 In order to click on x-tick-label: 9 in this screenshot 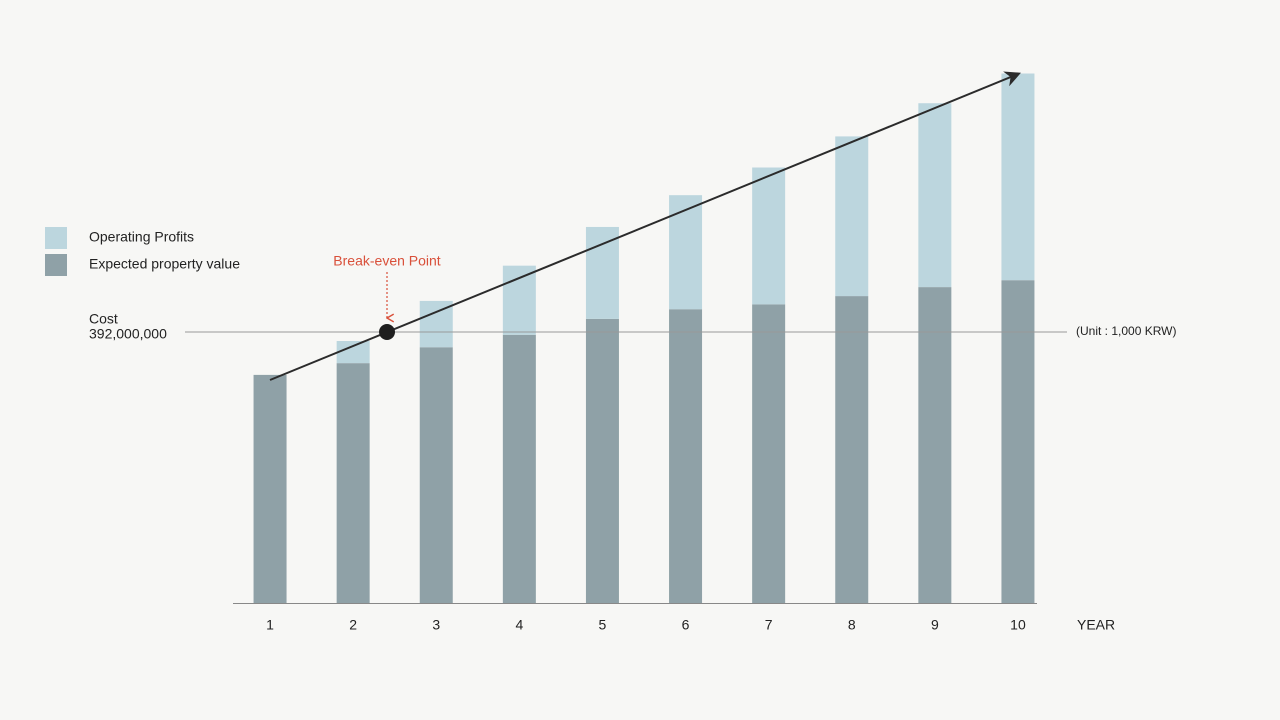, I will do `click(935, 625)`.